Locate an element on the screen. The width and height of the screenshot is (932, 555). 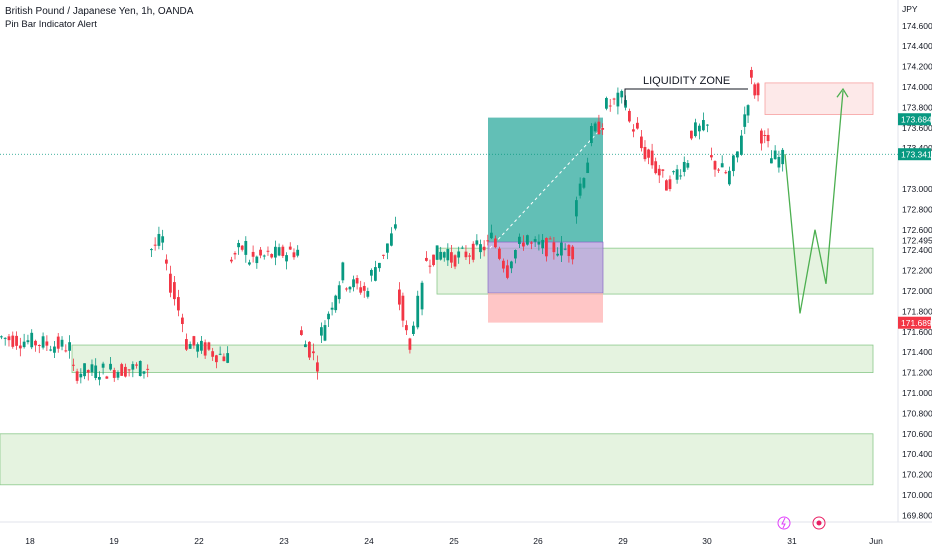
y-tick-label: 171.600 is located at coordinates (917, 332).